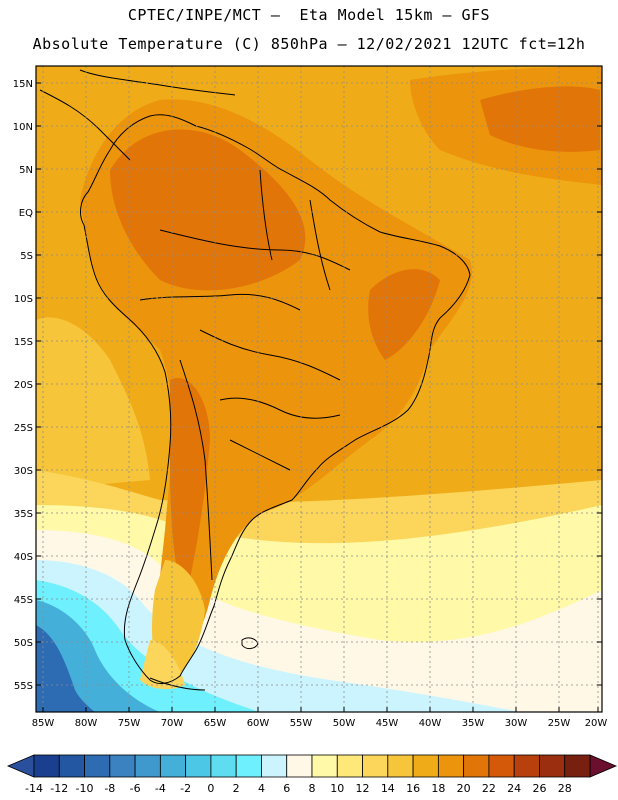 The height and width of the screenshot is (800, 618). I want to click on legend-label: -6, so click(135, 788).